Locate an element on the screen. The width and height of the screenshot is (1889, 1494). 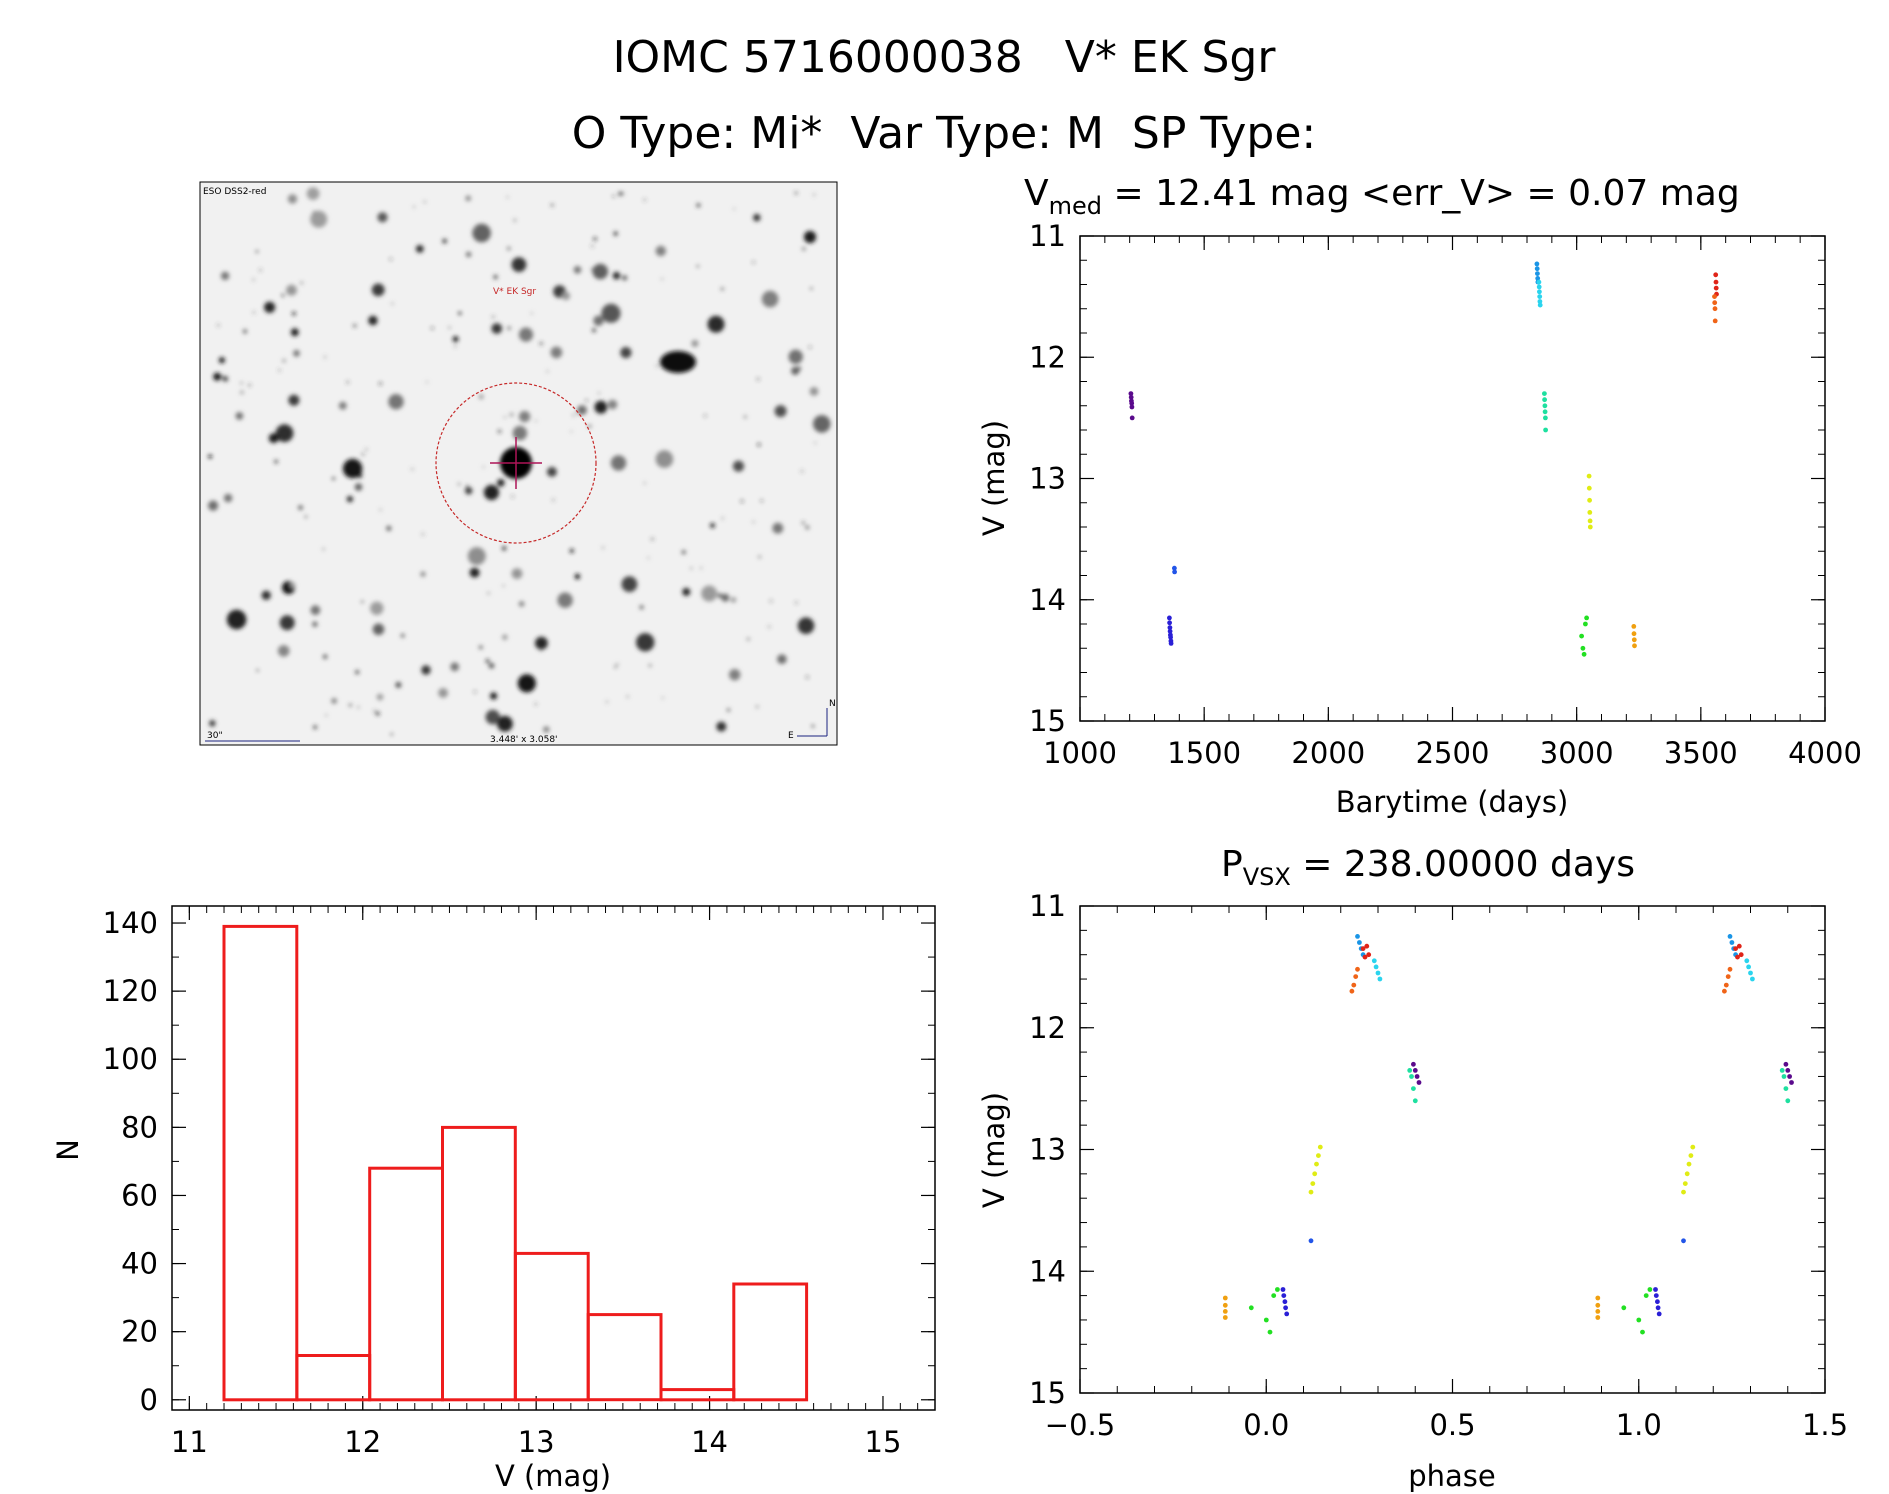
lightcurve-xlabel: Barytime (days) is located at coordinates (1452, 802).